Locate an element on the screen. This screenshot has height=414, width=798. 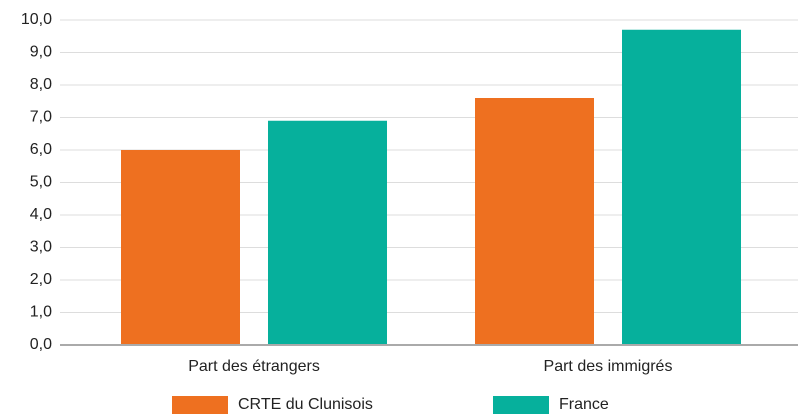
legend-label: France is located at coordinates (584, 404).